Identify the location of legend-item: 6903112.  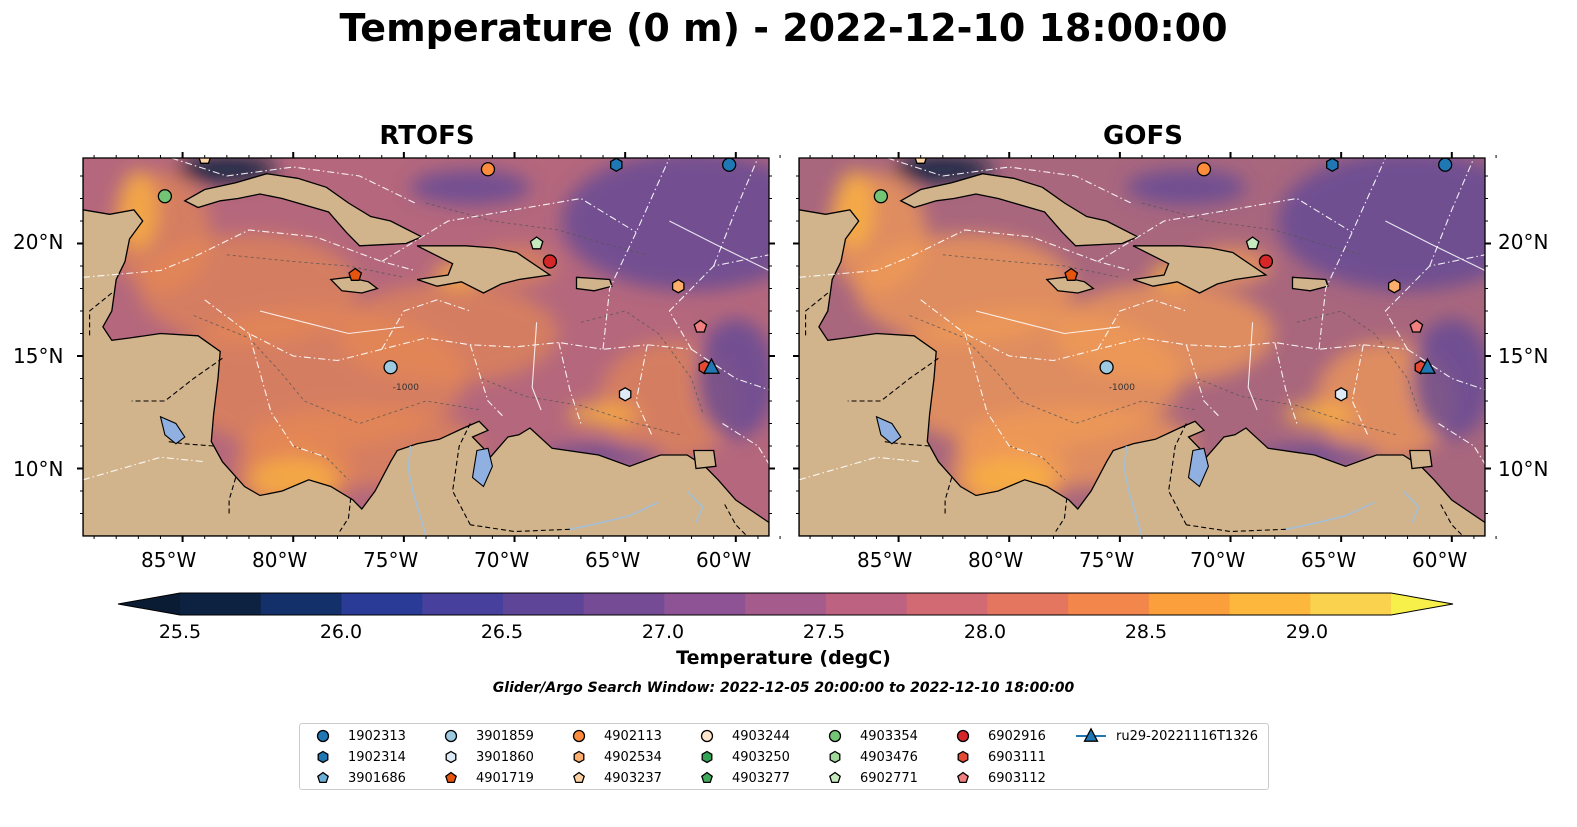
(996, 778).